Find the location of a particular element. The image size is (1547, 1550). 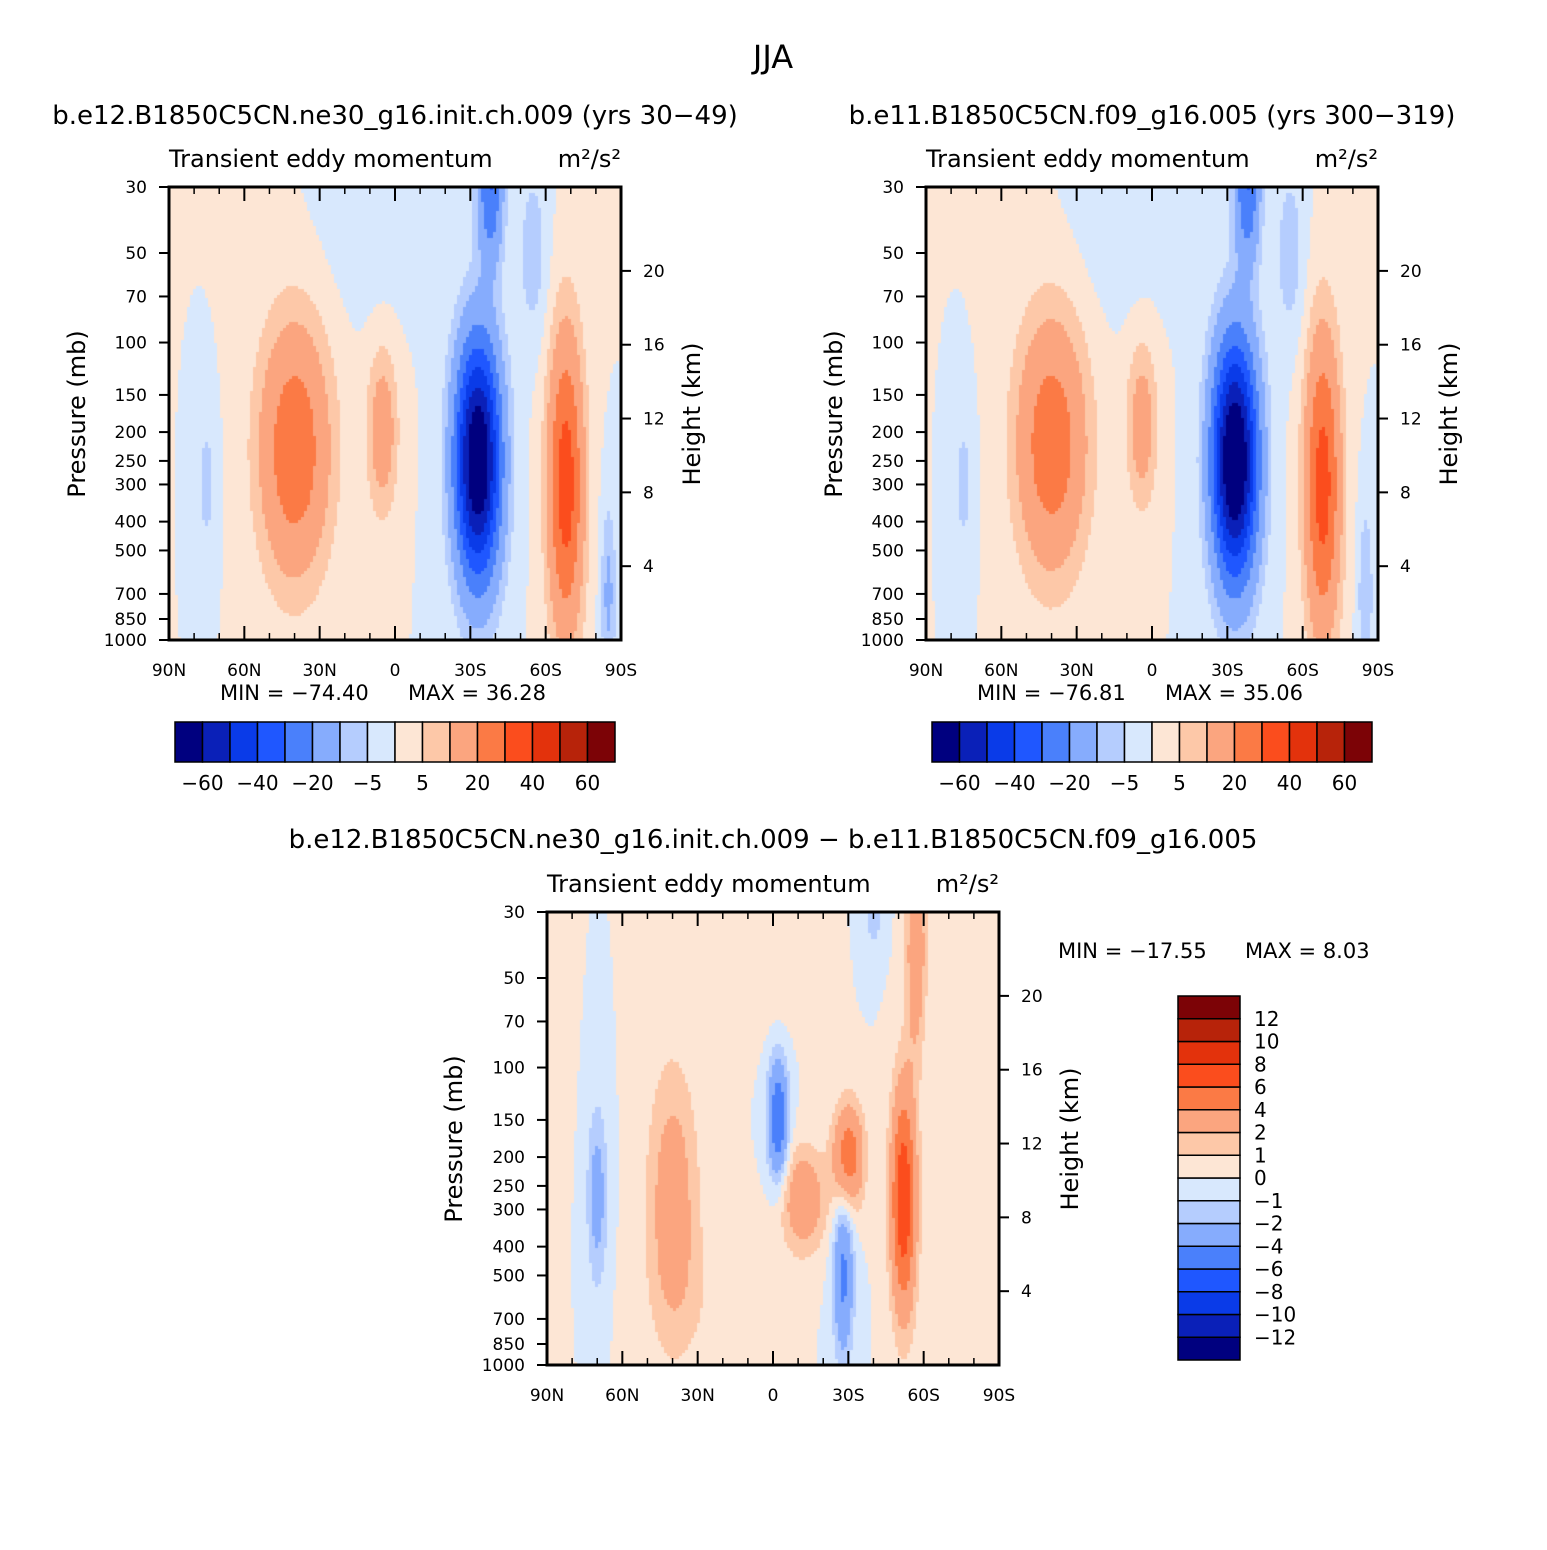

colorbar-label: −6 is located at coordinates (1268, 1269).